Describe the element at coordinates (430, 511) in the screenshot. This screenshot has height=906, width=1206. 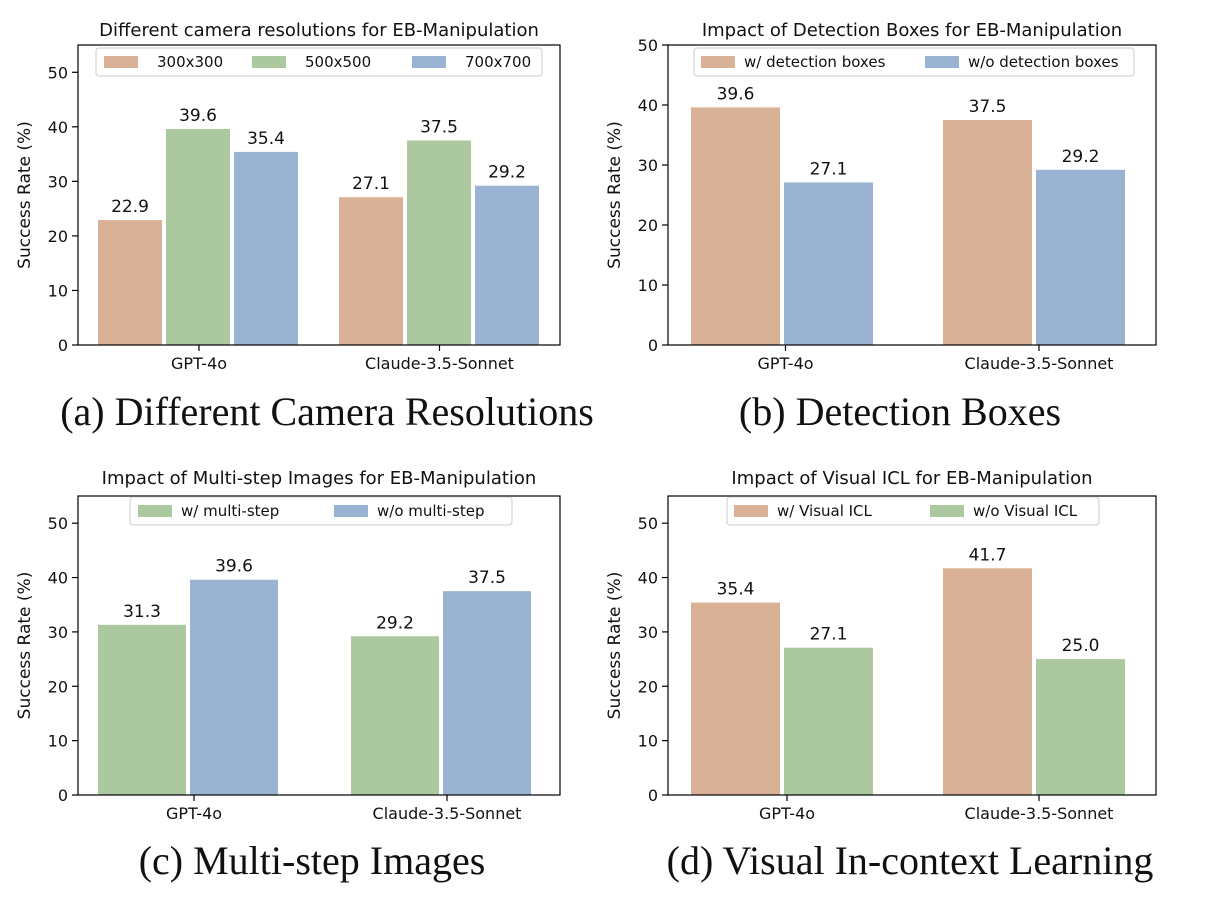
I see `legend-label: w/o multi-step` at that location.